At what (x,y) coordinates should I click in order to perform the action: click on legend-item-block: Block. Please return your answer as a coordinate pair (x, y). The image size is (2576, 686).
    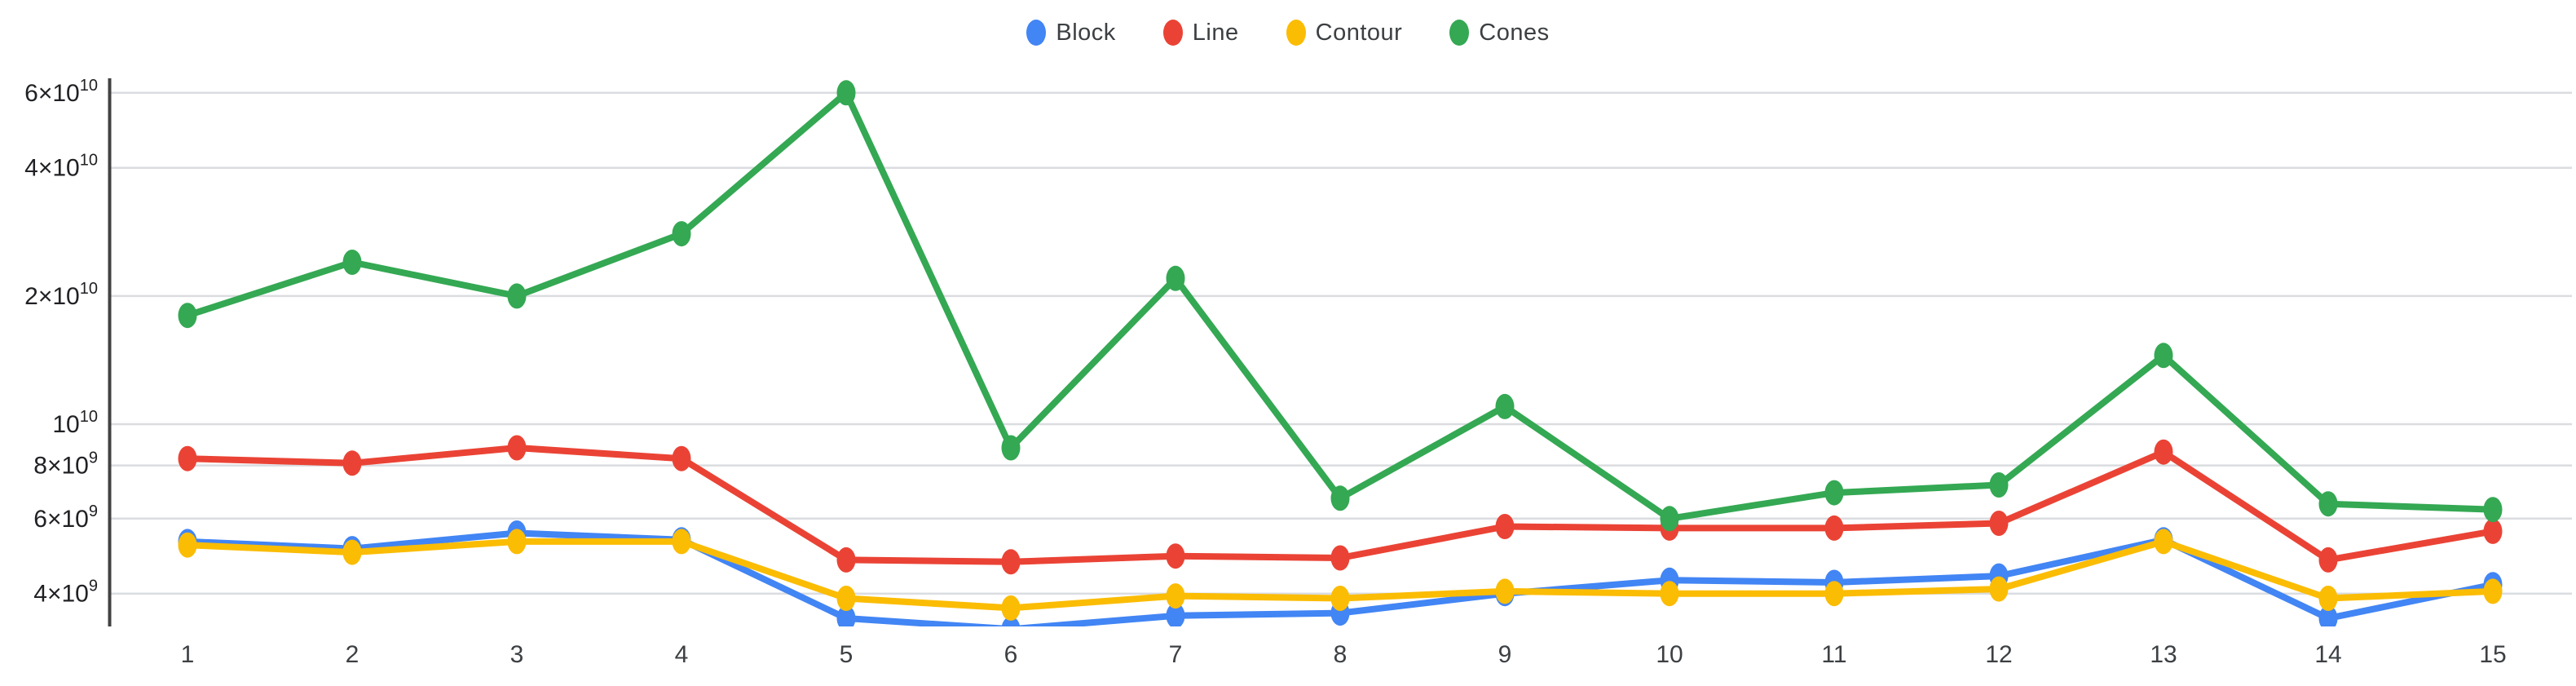
    Looking at the image, I should click on (1070, 33).